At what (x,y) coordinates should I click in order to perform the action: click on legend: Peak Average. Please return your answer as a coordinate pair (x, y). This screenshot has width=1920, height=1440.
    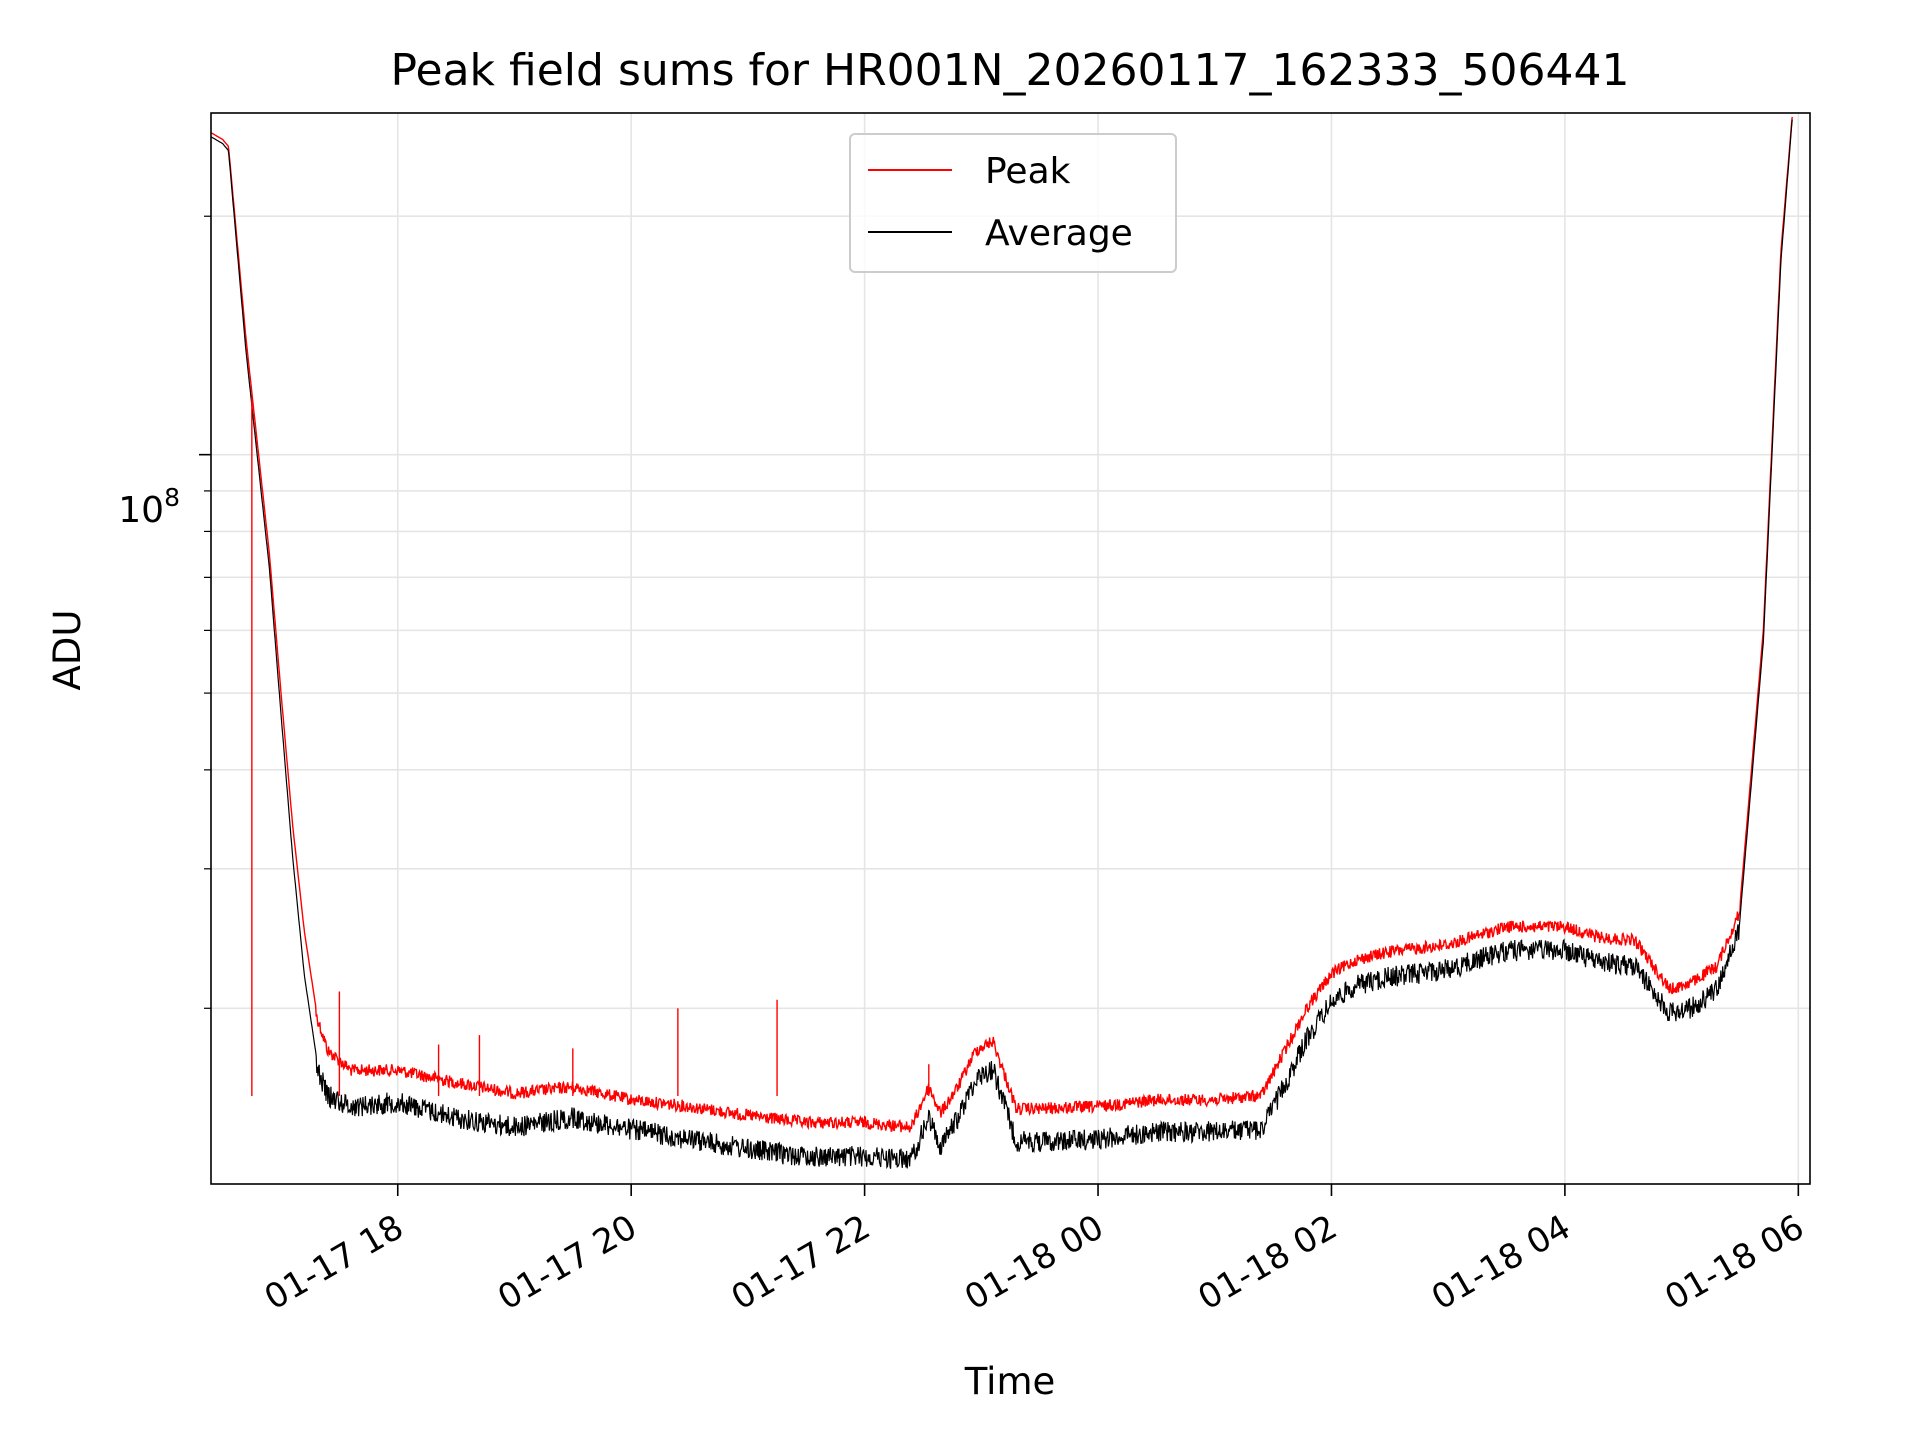
    Looking at the image, I should click on (1013, 203).